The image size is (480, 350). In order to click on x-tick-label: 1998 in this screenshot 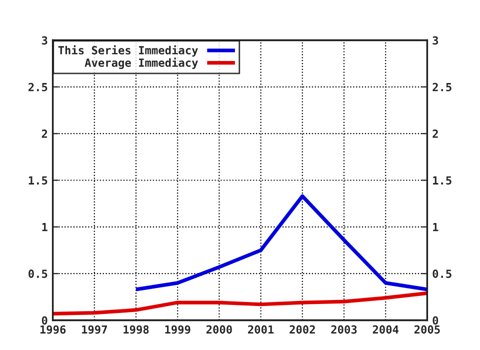, I will do `click(136, 329)`.